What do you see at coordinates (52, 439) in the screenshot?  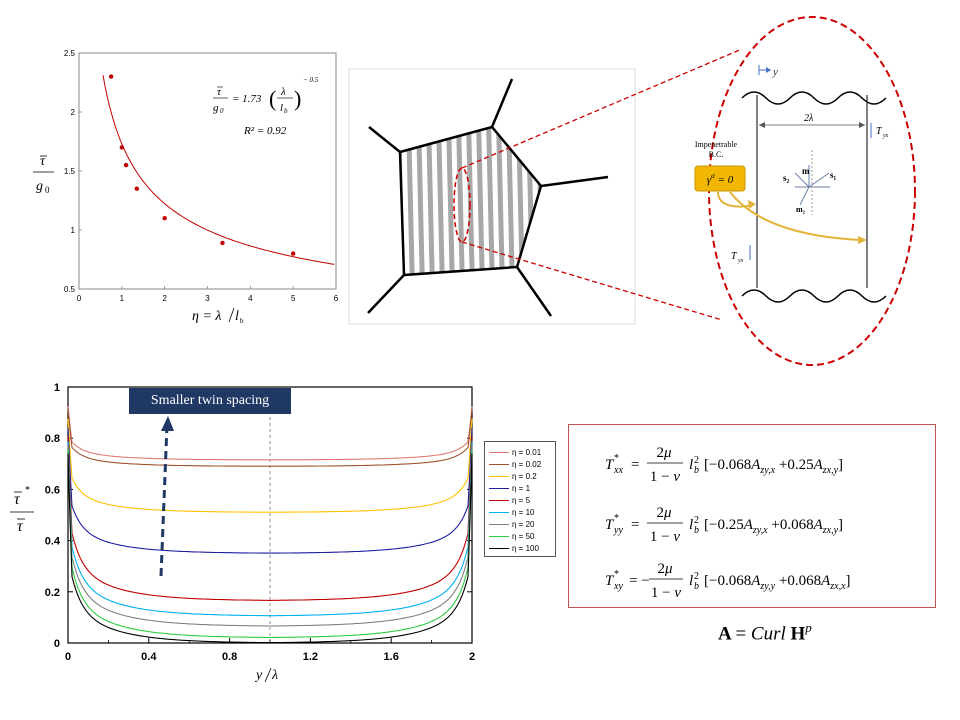 I see `line-y-tick: 0.8` at bounding box center [52, 439].